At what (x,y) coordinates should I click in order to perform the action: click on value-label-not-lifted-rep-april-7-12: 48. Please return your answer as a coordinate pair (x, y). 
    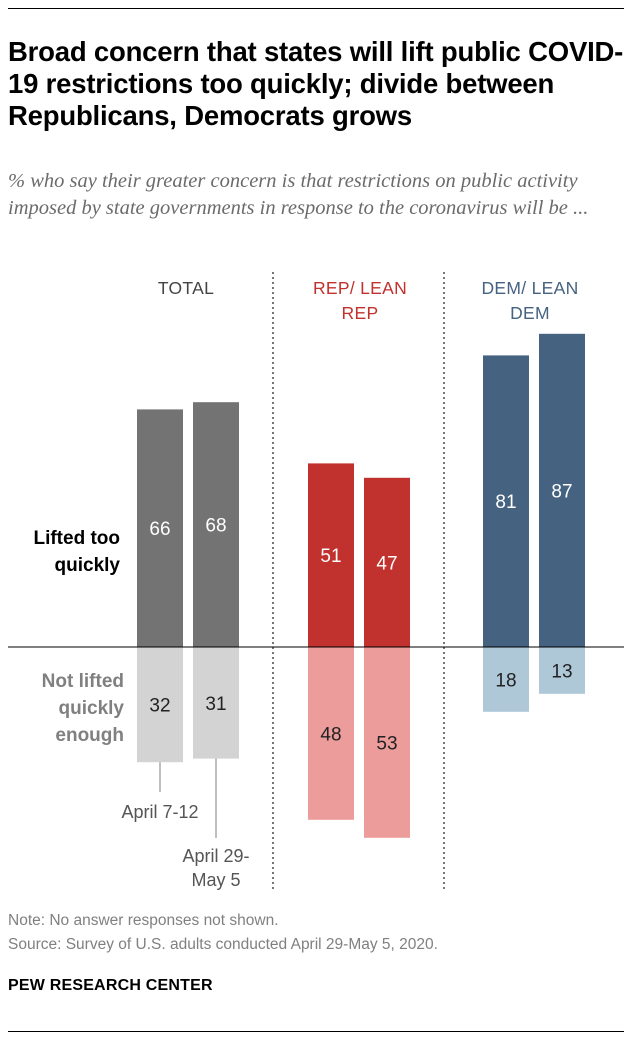
    Looking at the image, I should click on (330, 734).